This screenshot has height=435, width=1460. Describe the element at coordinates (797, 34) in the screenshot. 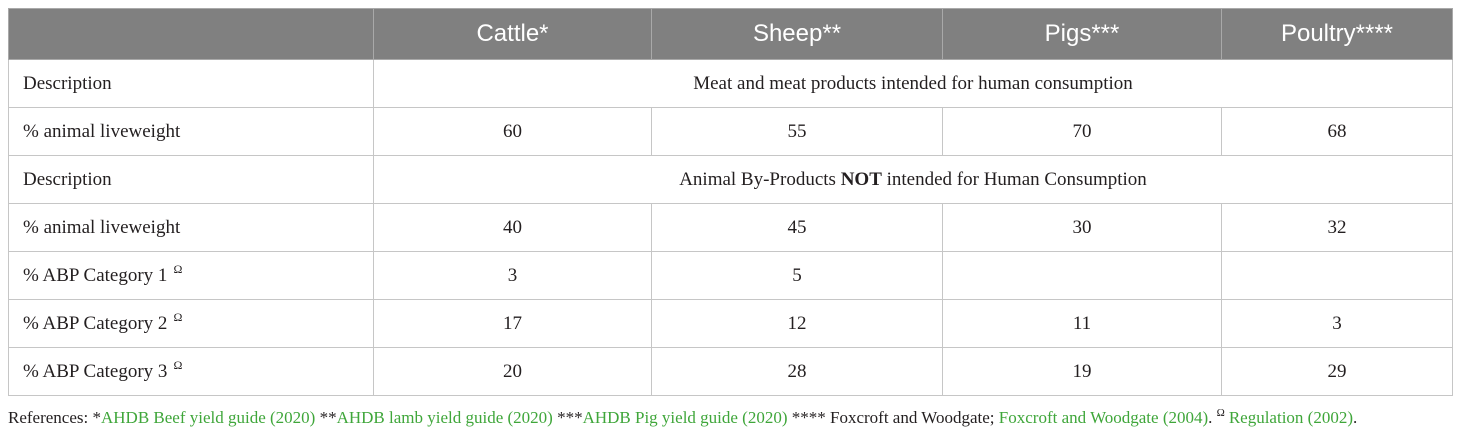

I see `header-sheep: Sheep**` at that location.